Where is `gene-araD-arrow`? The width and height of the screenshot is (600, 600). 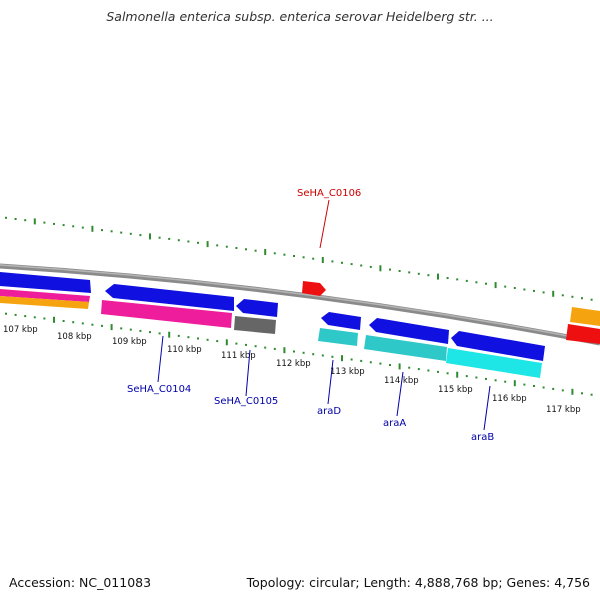
gene-araD-arrow is located at coordinates (341, 321).